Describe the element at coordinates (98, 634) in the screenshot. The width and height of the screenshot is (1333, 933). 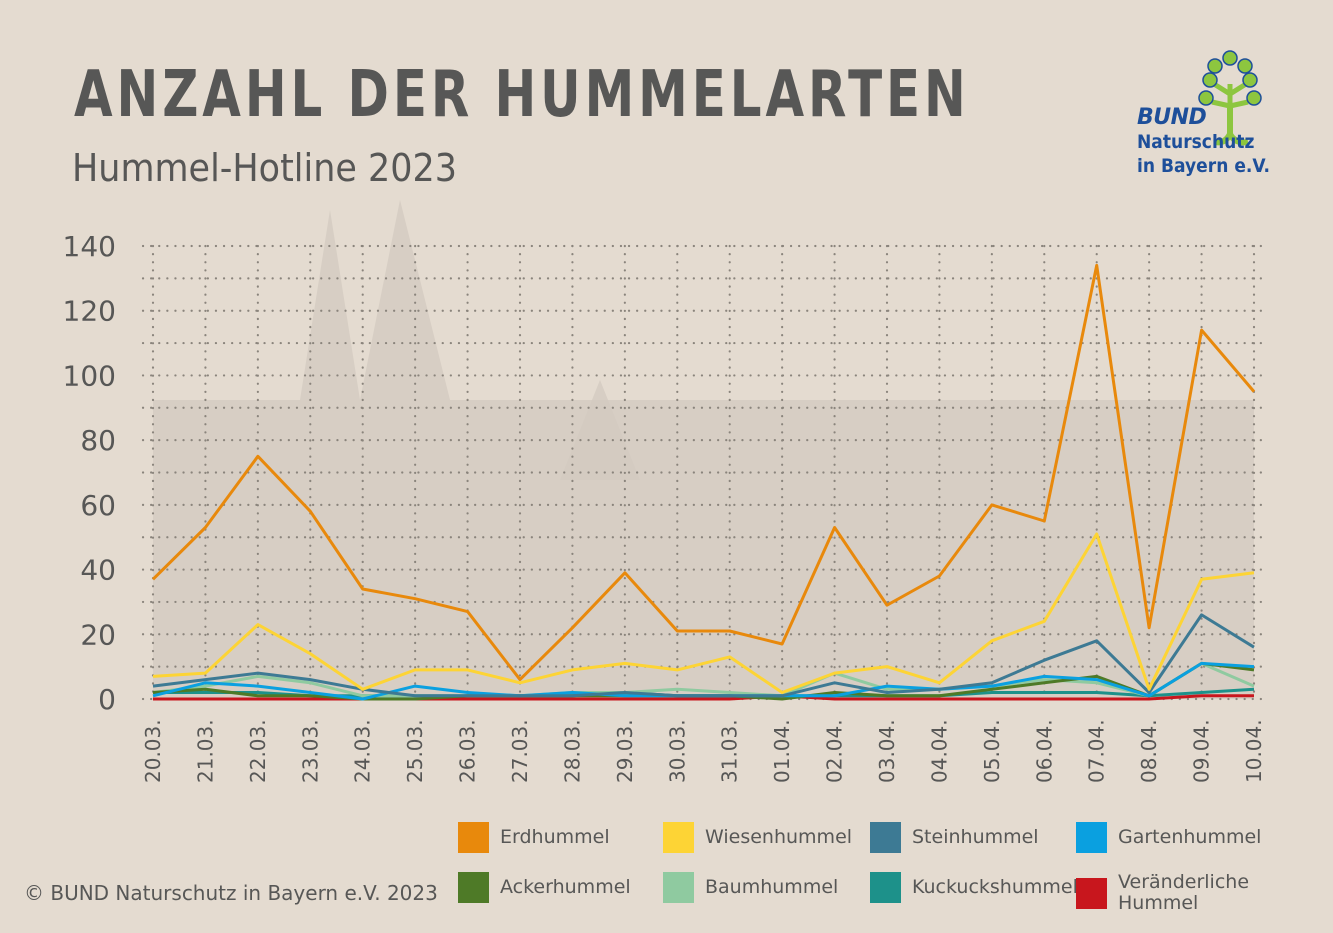
I see `y-tick-label: 20` at that location.